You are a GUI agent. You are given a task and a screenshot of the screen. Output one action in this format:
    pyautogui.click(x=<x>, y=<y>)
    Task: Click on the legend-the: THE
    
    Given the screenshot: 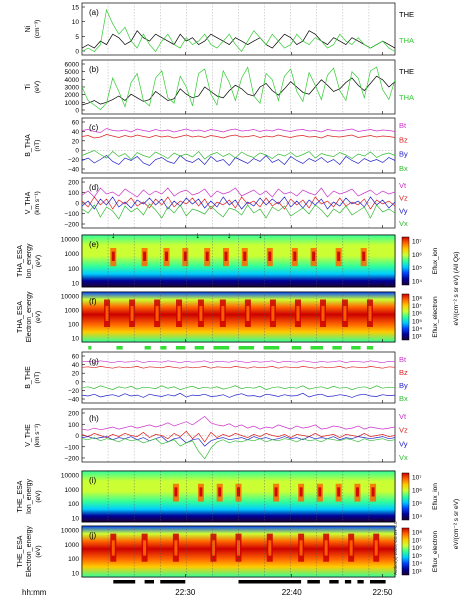 What is the action you would take?
    pyautogui.click(x=406, y=14)
    